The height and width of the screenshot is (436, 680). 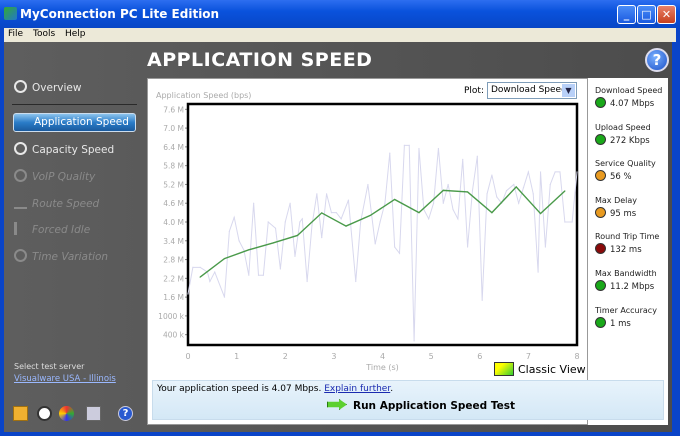 I want to click on sidebar-item-time-variation: Time Variation, so click(x=61, y=257).